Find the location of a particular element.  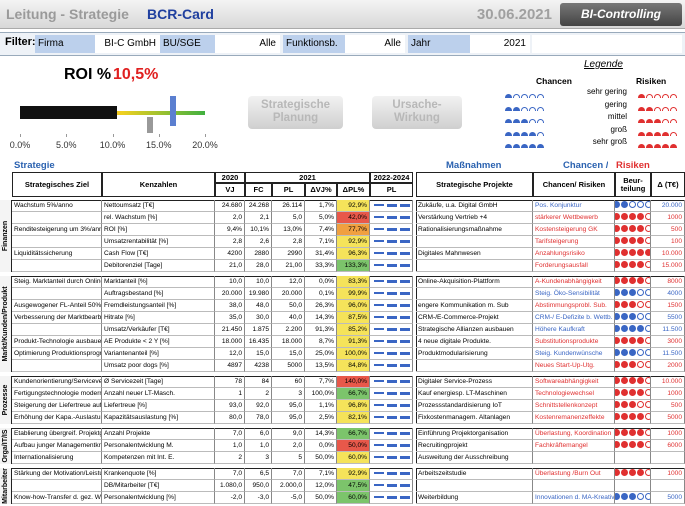

cell: rel. Wachstum [%] is located at coordinates (158, 218).